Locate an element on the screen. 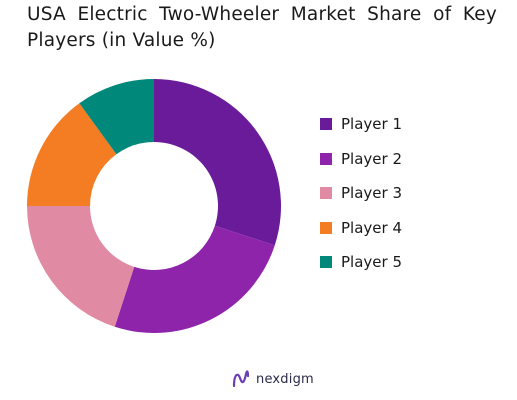  legend-item-player-3: Player 3 is located at coordinates (361, 193).